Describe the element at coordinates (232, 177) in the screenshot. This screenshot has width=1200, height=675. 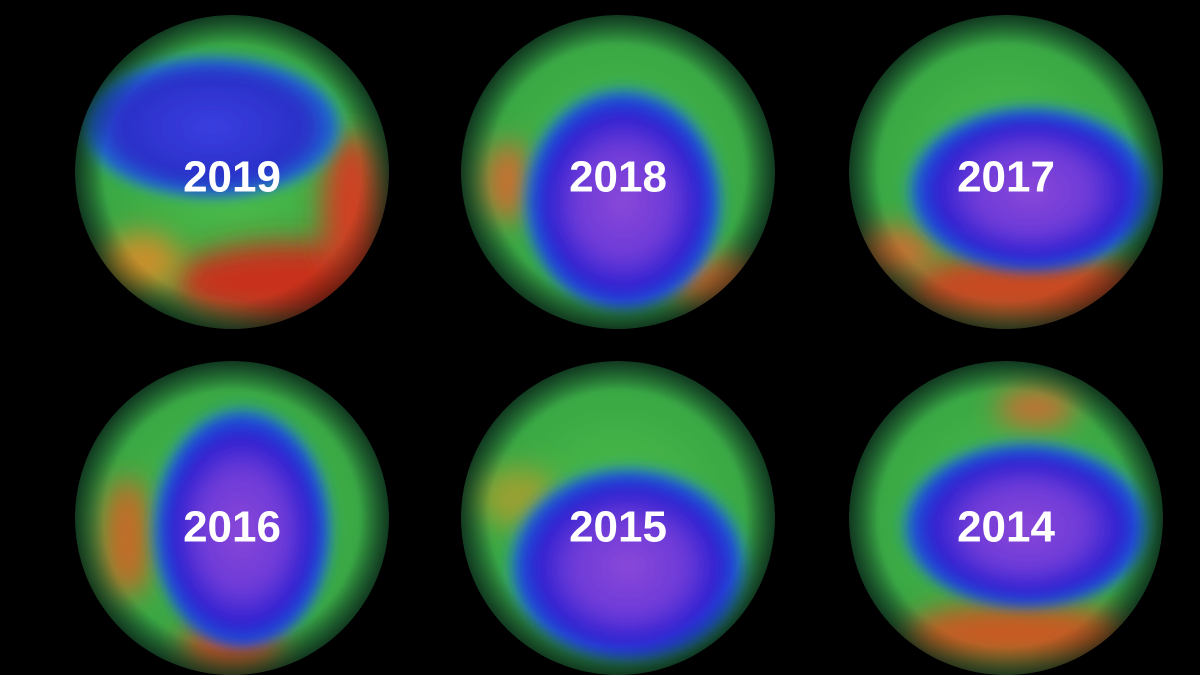
I see `year-label: 2019` at that location.